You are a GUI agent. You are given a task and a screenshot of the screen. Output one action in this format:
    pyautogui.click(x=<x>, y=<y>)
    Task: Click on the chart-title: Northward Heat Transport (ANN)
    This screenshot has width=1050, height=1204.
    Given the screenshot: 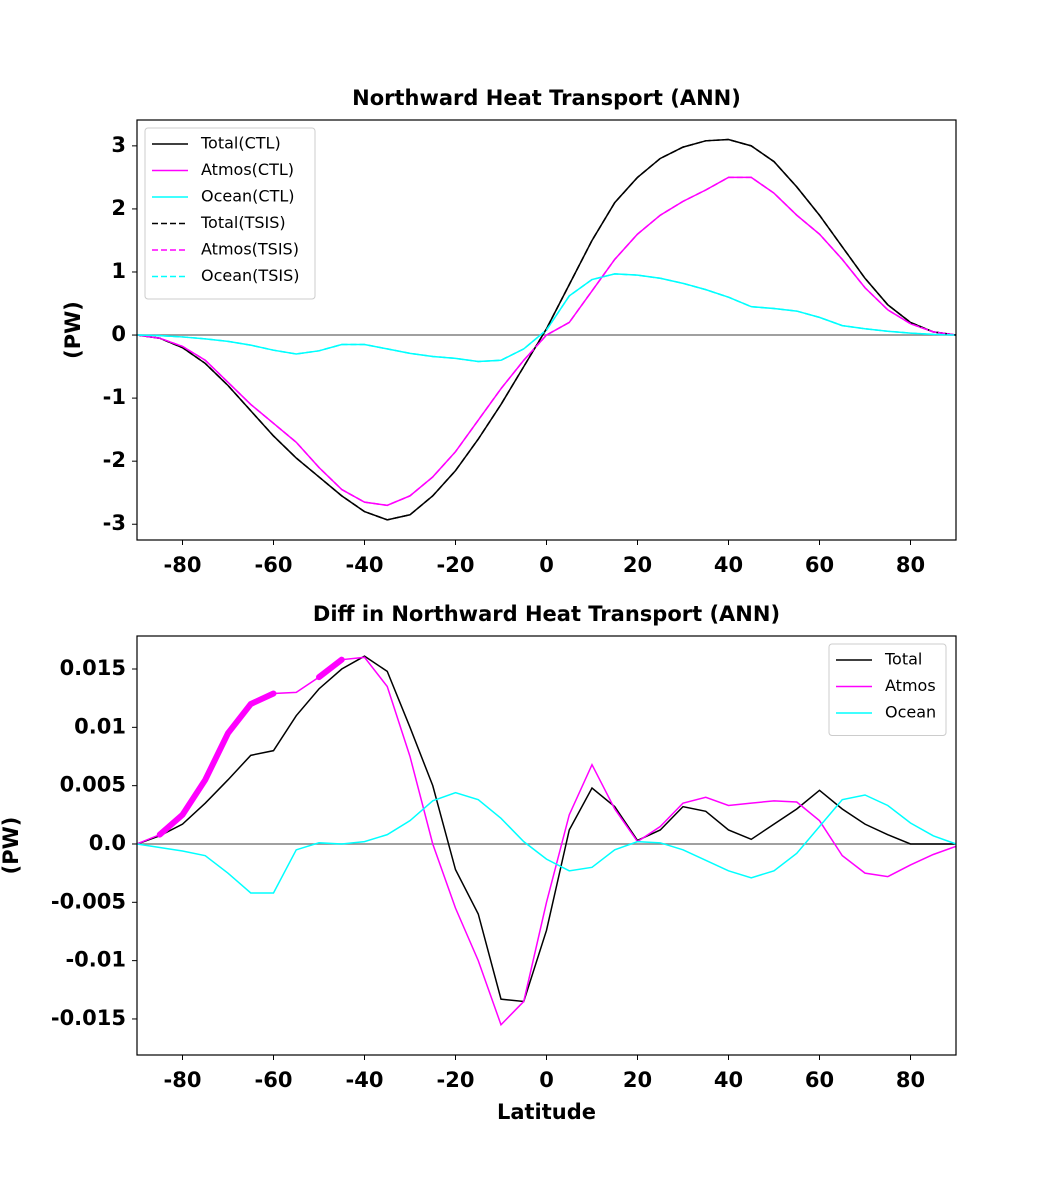 What is the action you would take?
    pyautogui.click(x=546, y=98)
    